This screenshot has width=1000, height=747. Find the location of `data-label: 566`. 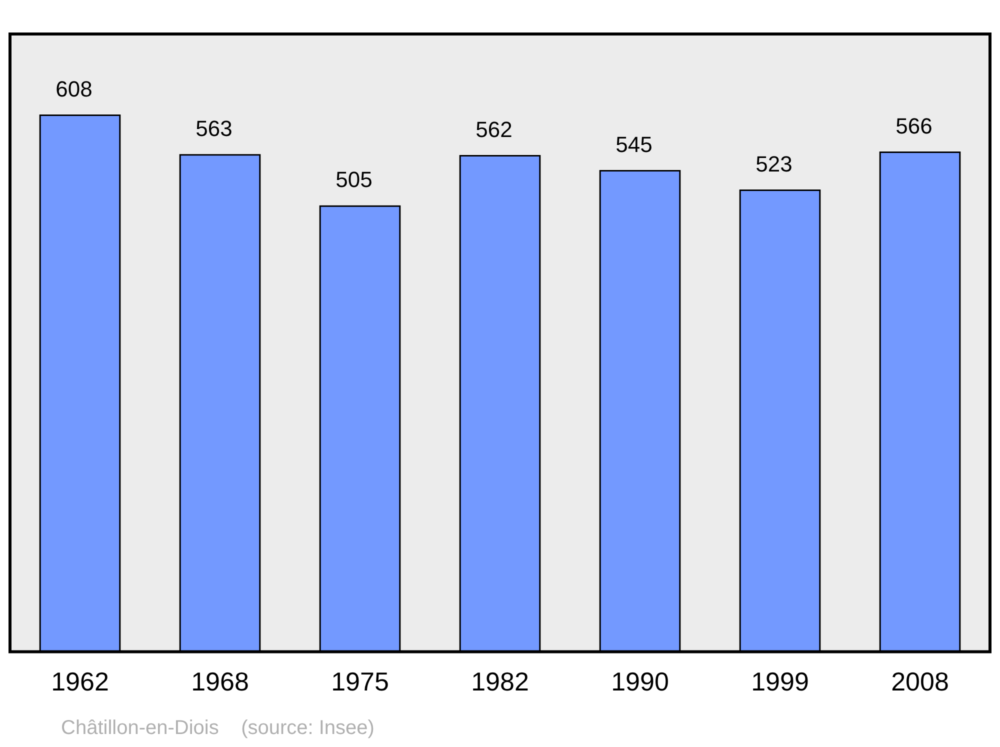

data-label: 566 is located at coordinates (914, 125).